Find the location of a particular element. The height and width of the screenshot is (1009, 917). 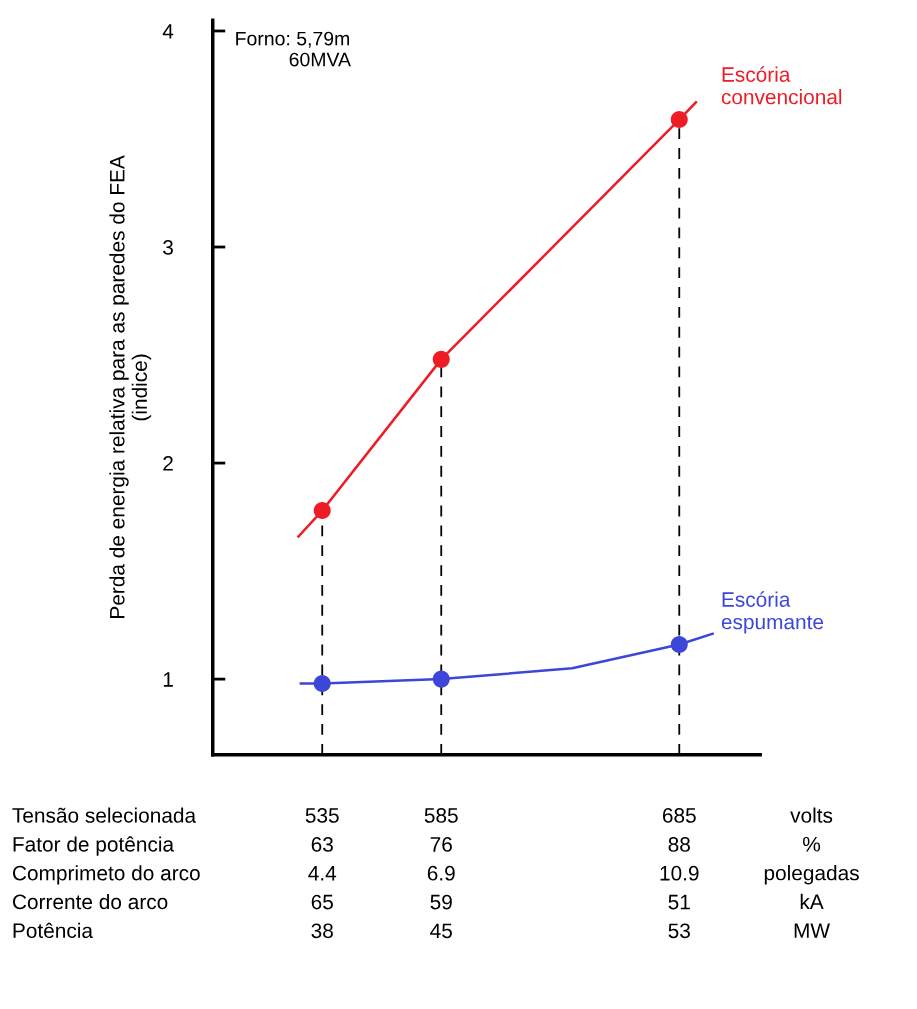

y-tick-label: 1 is located at coordinates (168, 679).